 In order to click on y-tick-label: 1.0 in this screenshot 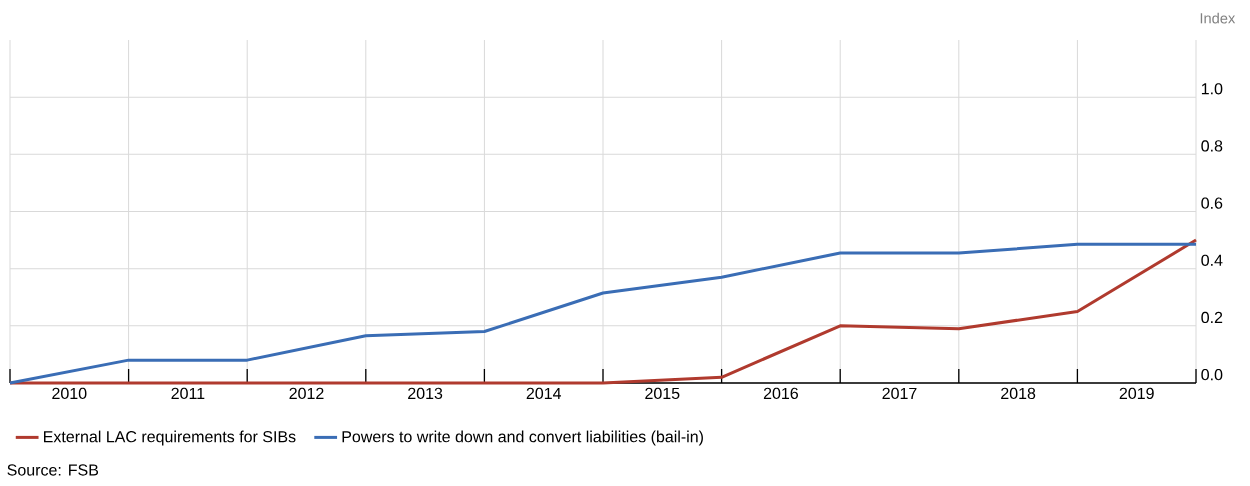, I will do `click(1212, 89)`.